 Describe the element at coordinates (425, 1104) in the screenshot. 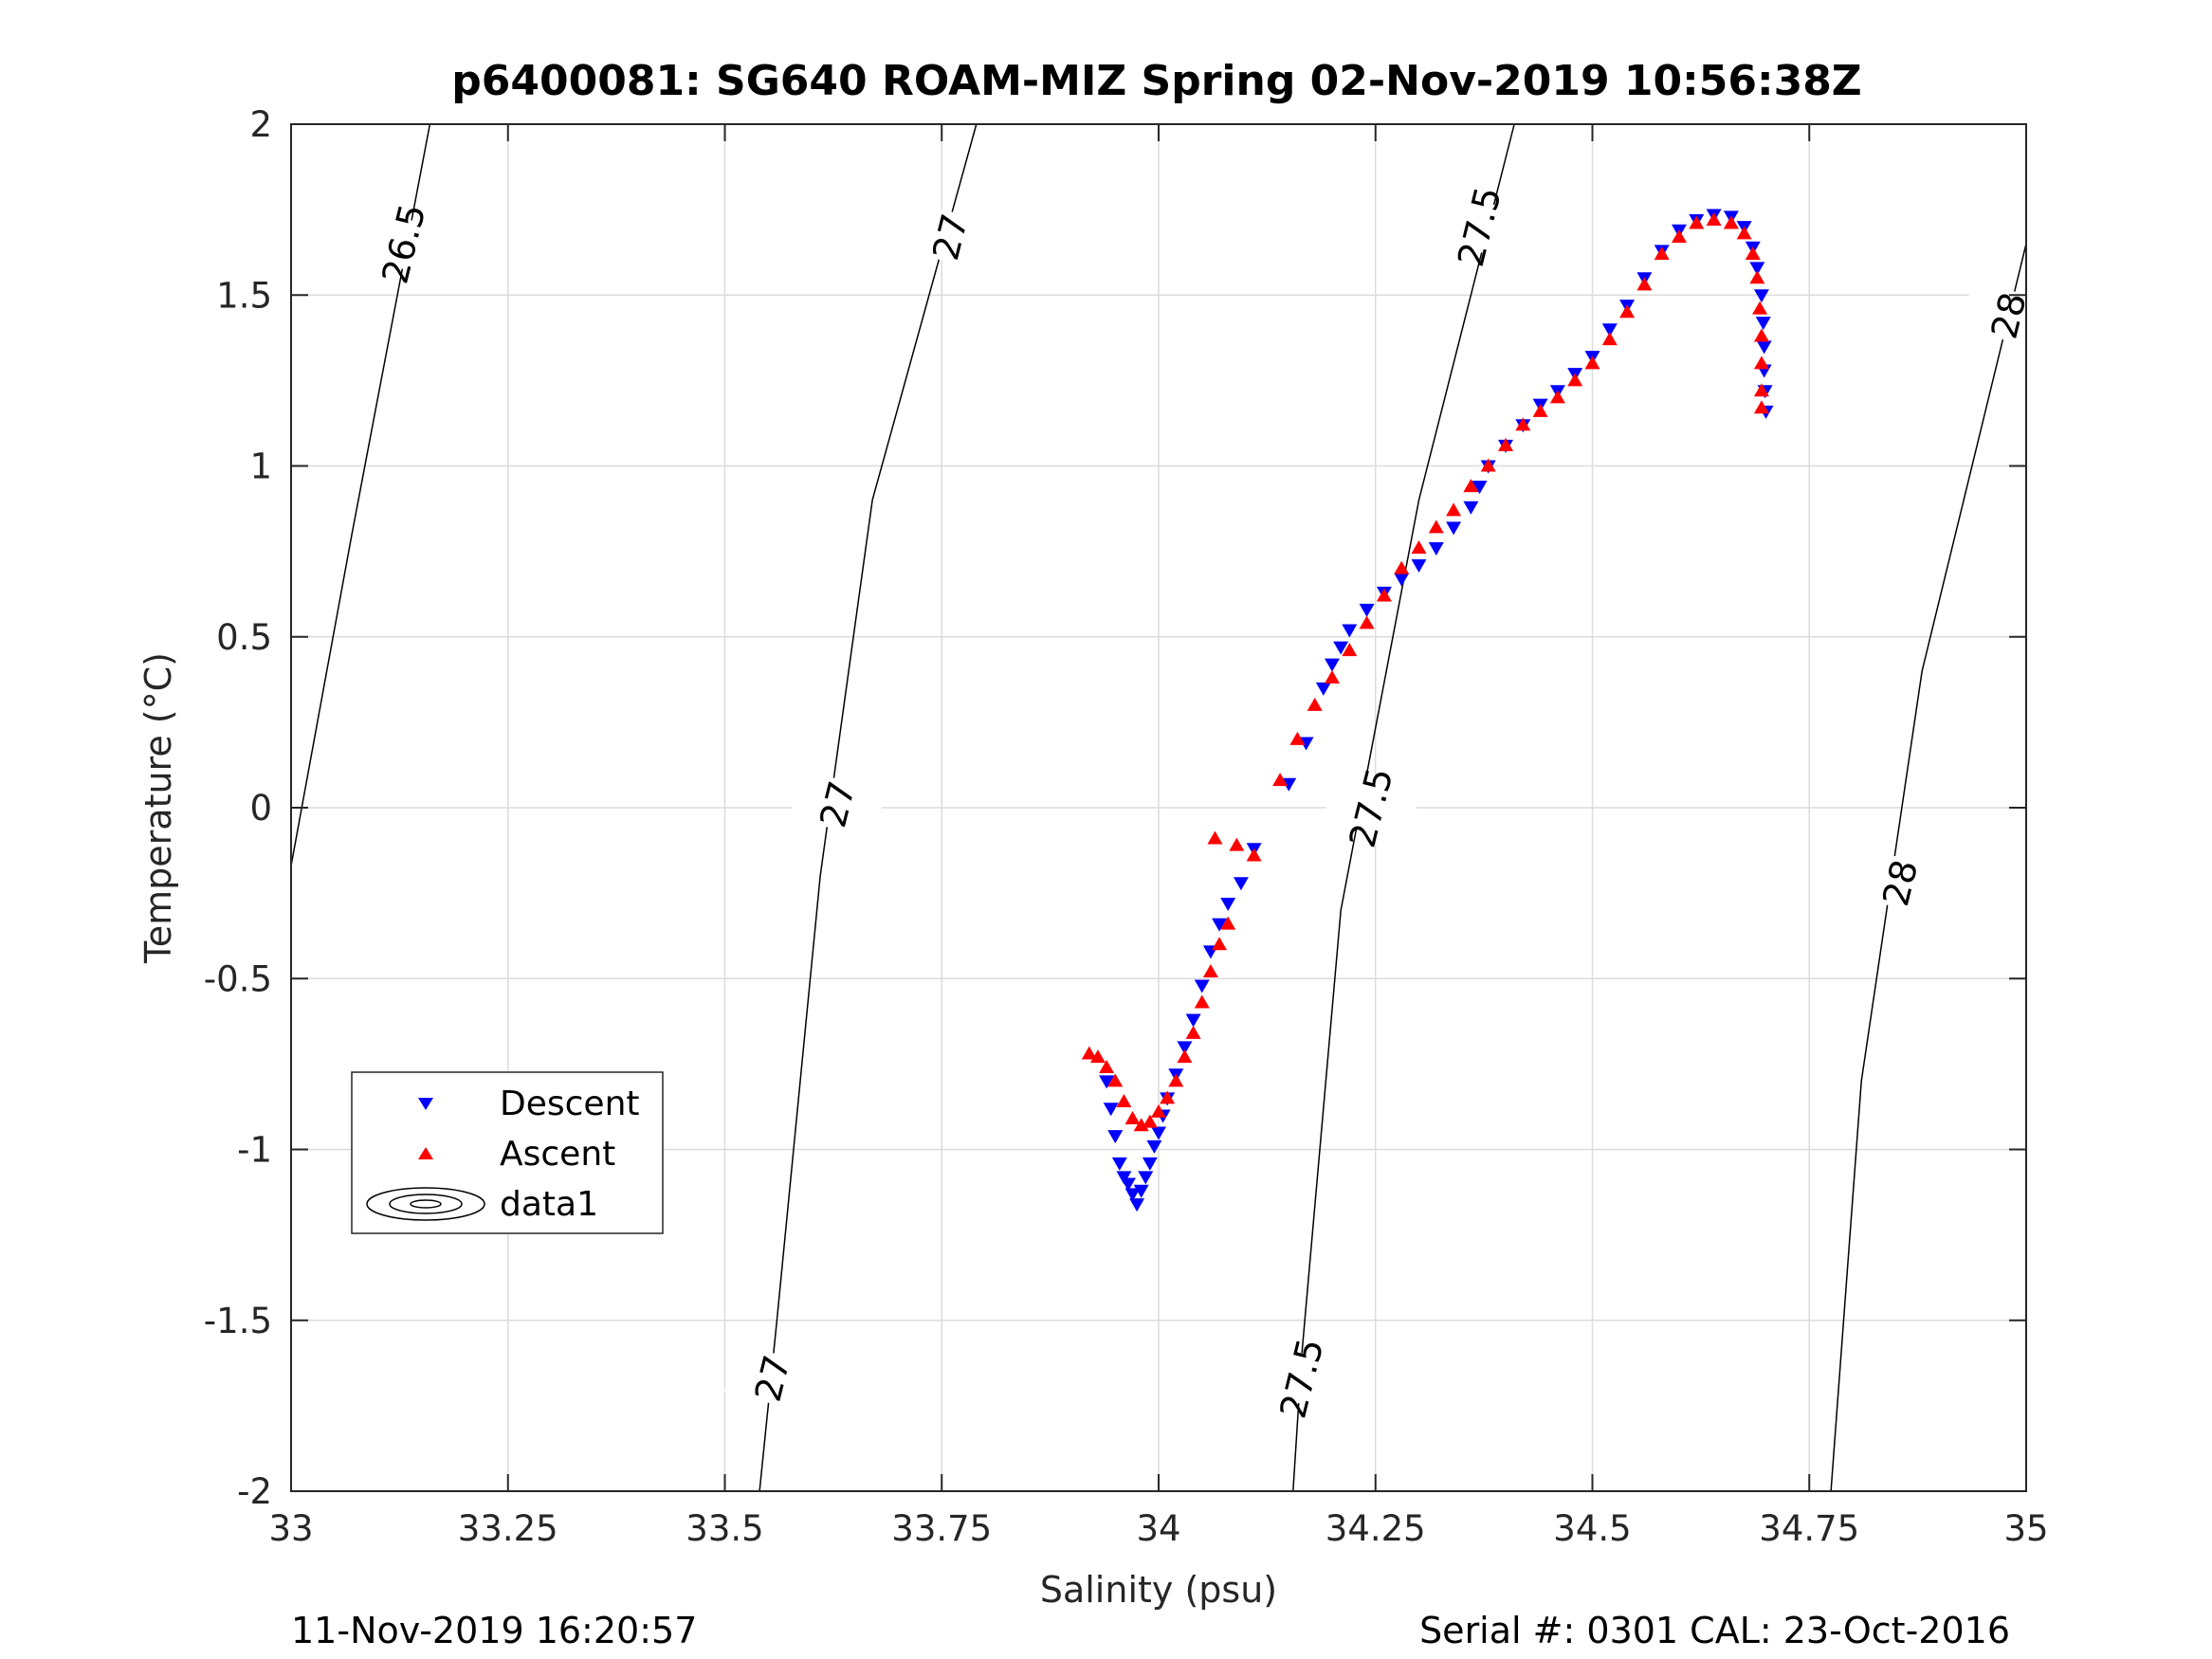

I see `legend-descent-marker` at that location.